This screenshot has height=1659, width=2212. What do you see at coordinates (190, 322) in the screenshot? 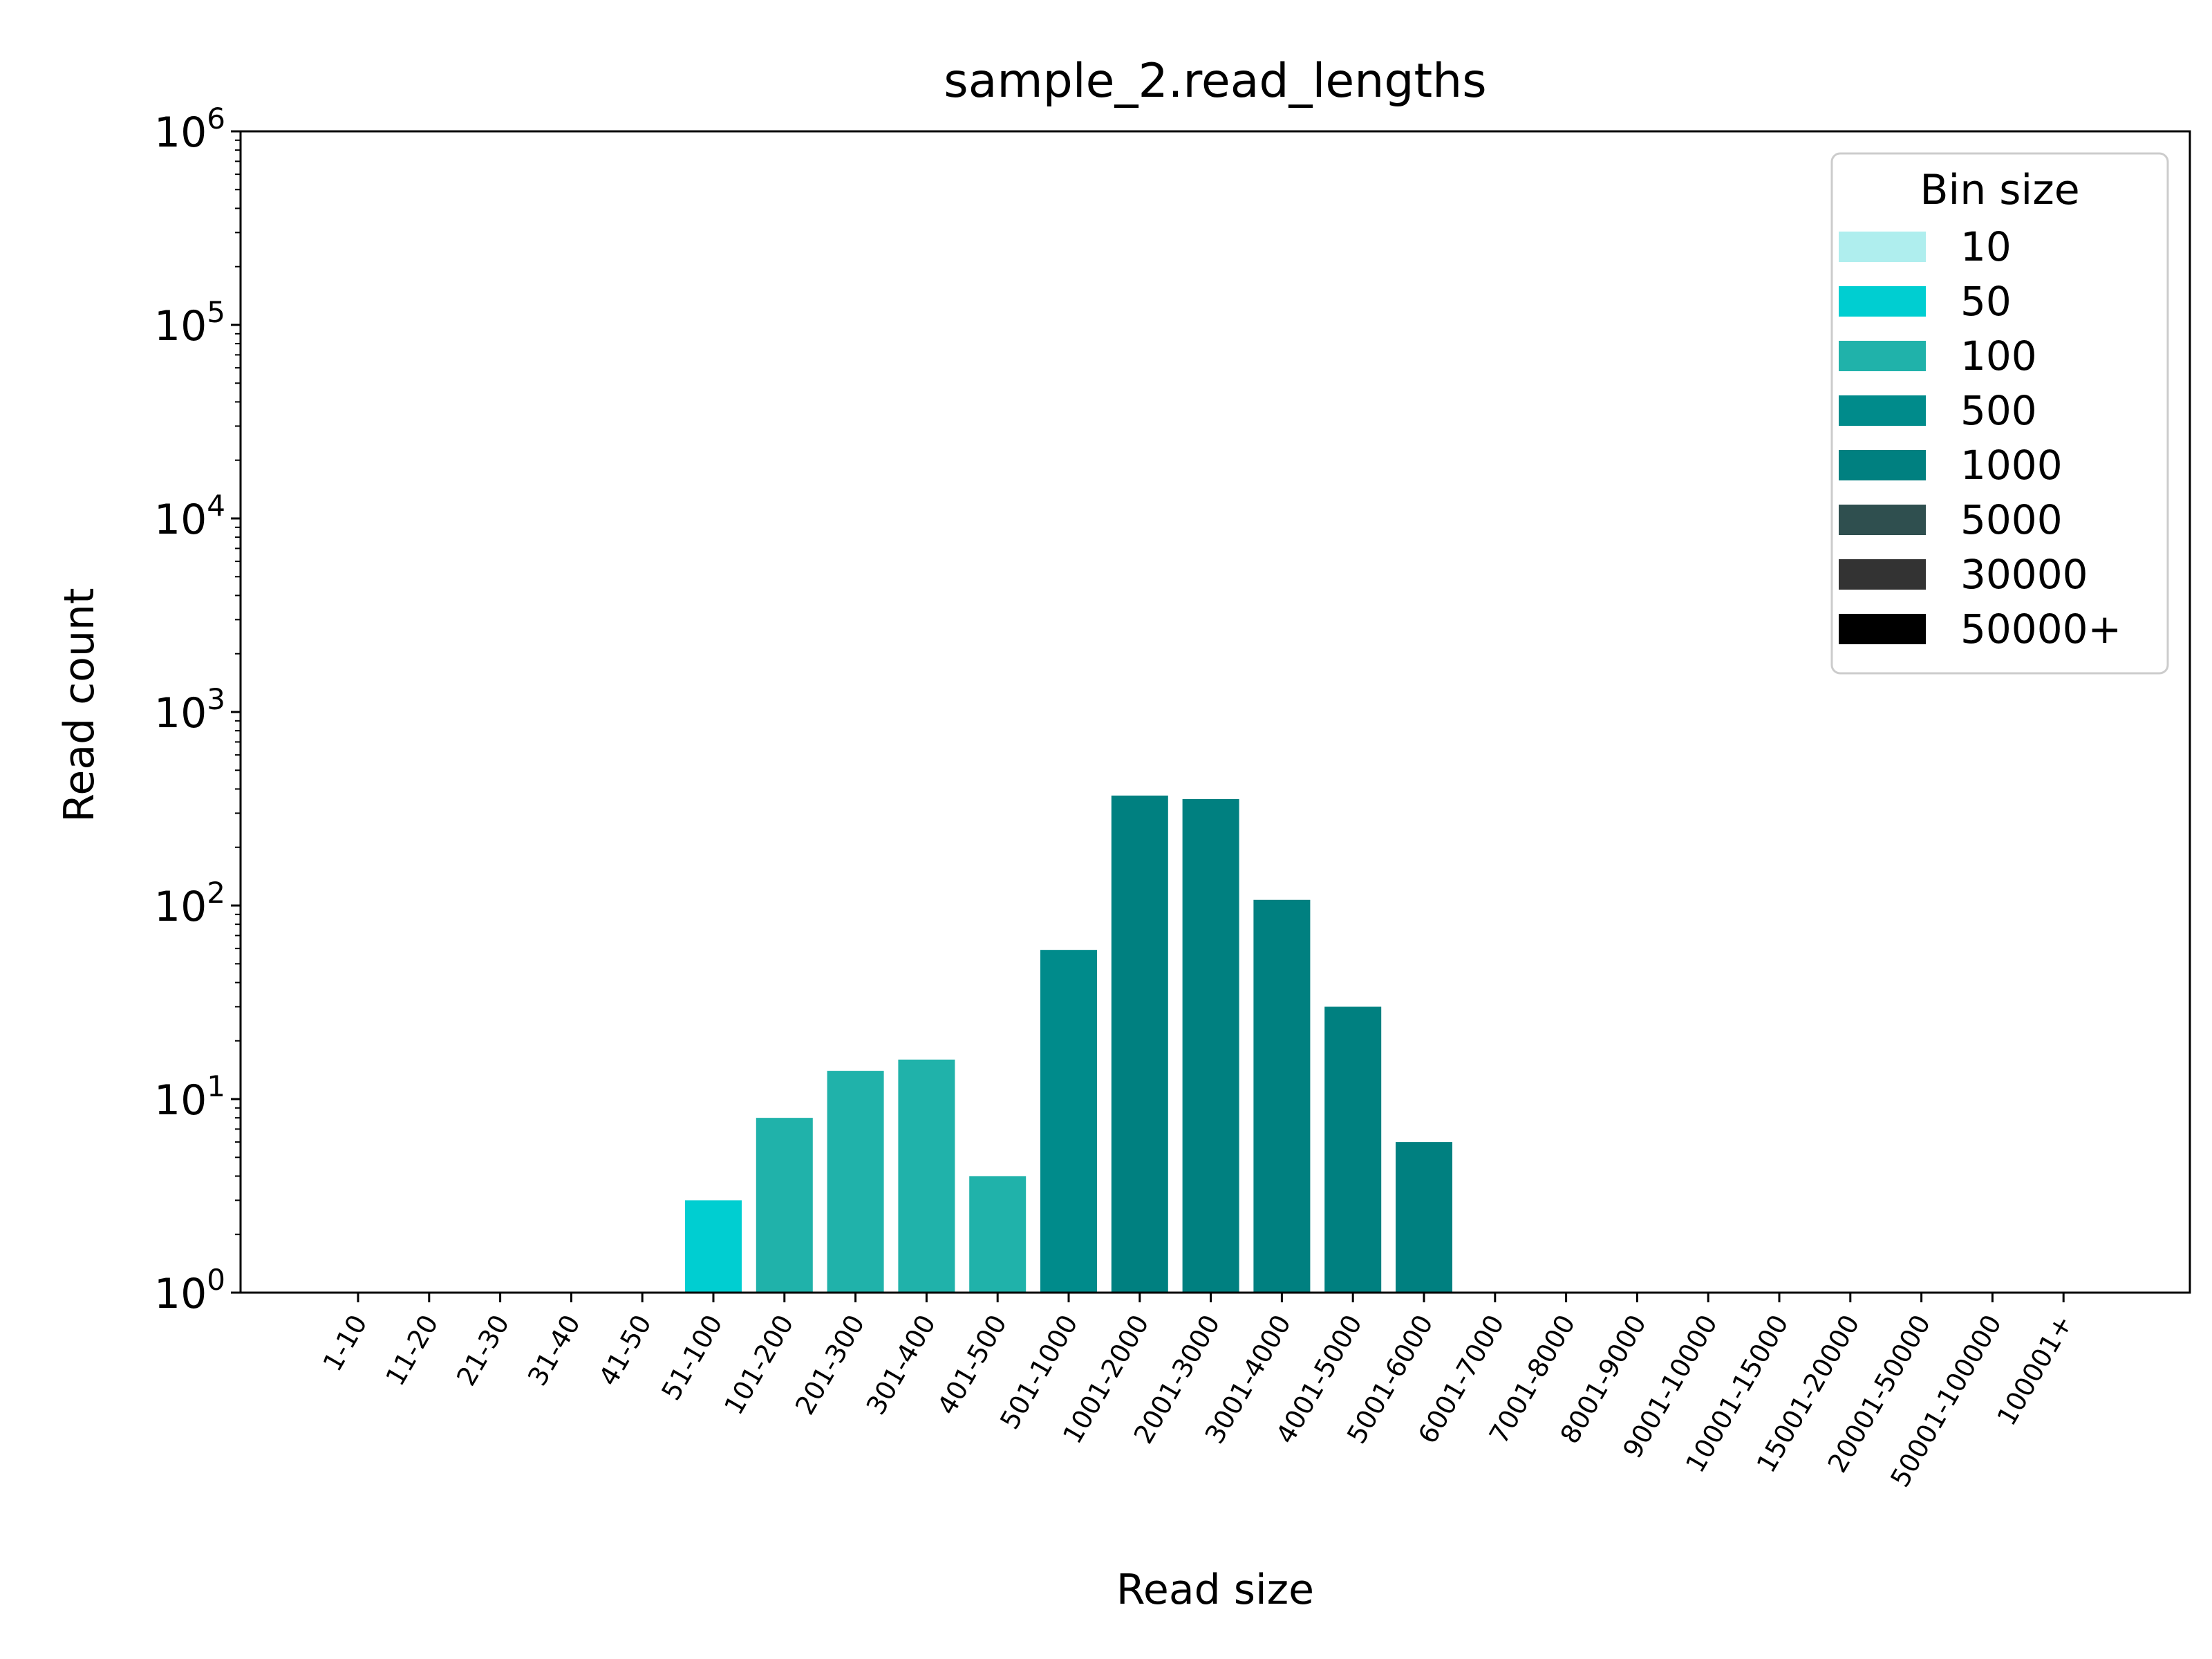
I see `y-tick-label: 10⁵` at bounding box center [190, 322].